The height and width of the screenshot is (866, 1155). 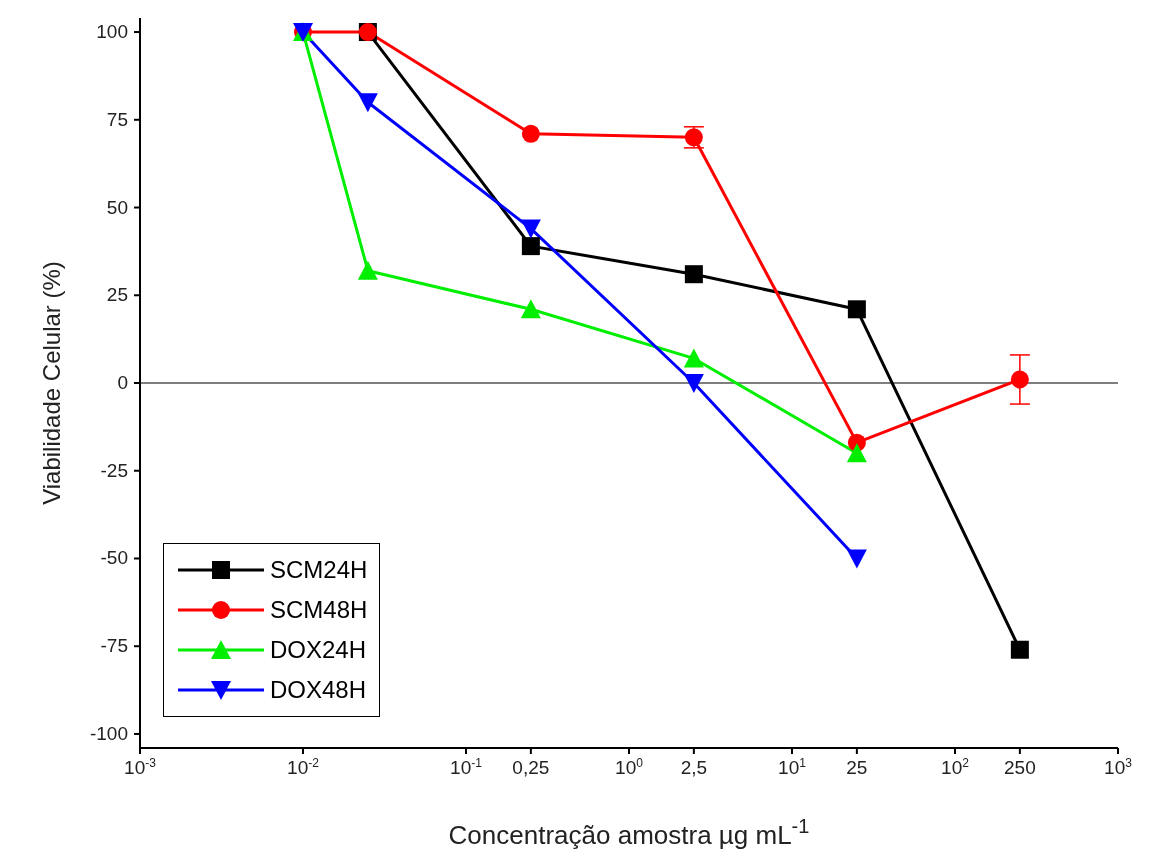 What do you see at coordinates (857, 767) in the screenshot?
I see `x-tick-label: 25` at bounding box center [857, 767].